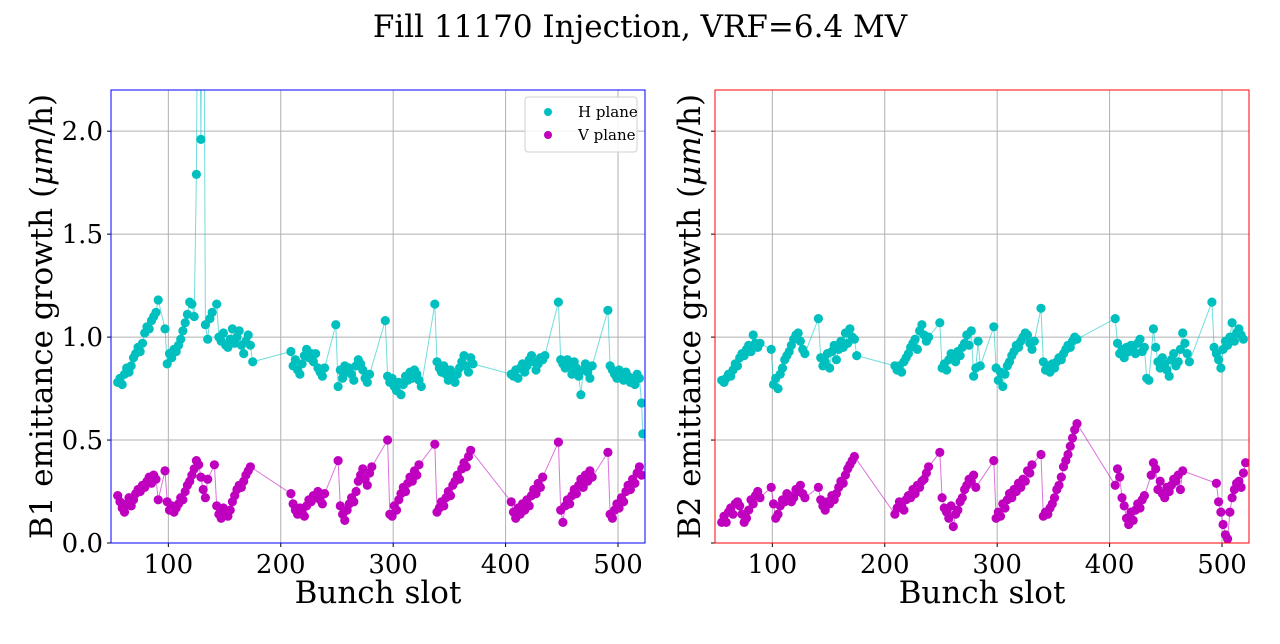 The width and height of the screenshot is (1280, 644). I want to click on x-tick-label: 300, so click(997, 565).